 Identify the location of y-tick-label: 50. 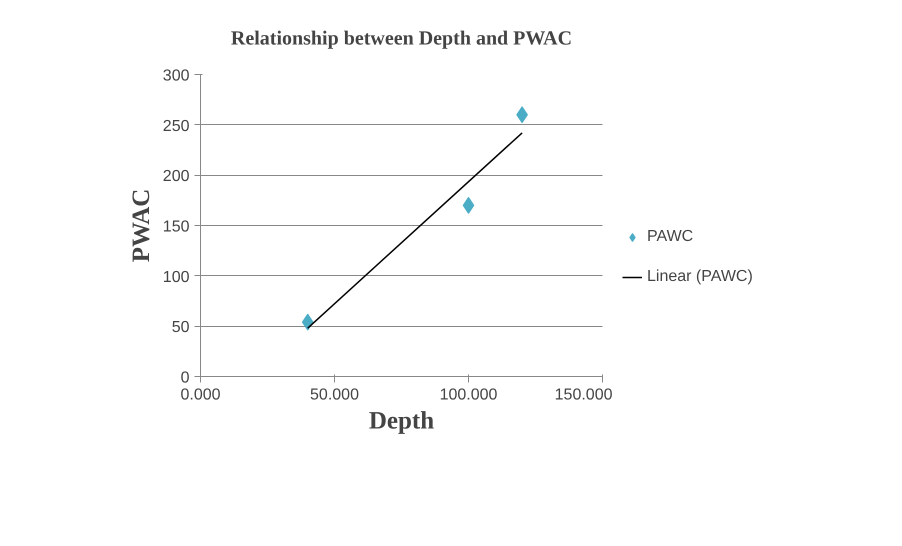
(181, 327).